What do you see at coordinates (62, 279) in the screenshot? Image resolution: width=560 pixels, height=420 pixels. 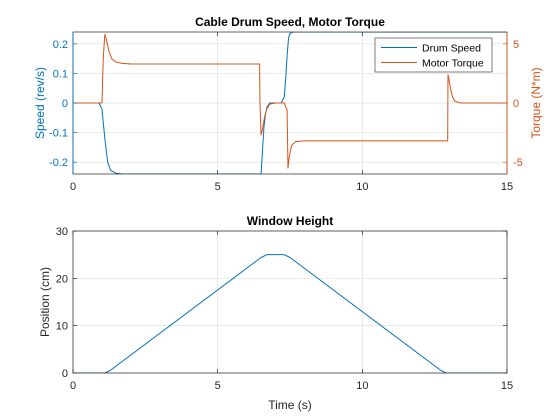 I see `bottom-y-tick-label: 20` at bounding box center [62, 279].